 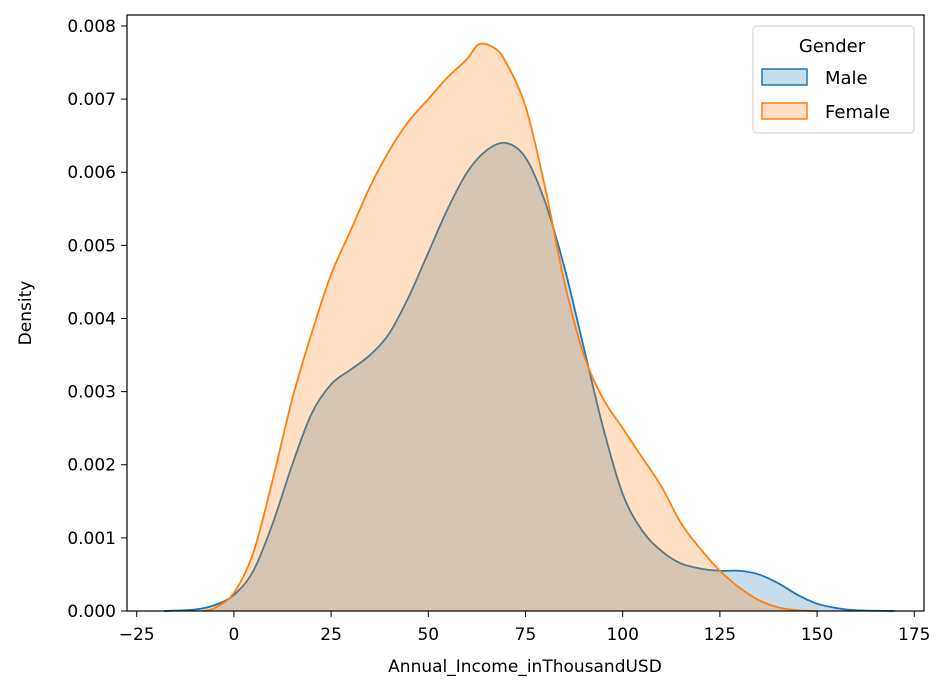 What do you see at coordinates (137, 635) in the screenshot?
I see `x-tick-label: −25` at bounding box center [137, 635].